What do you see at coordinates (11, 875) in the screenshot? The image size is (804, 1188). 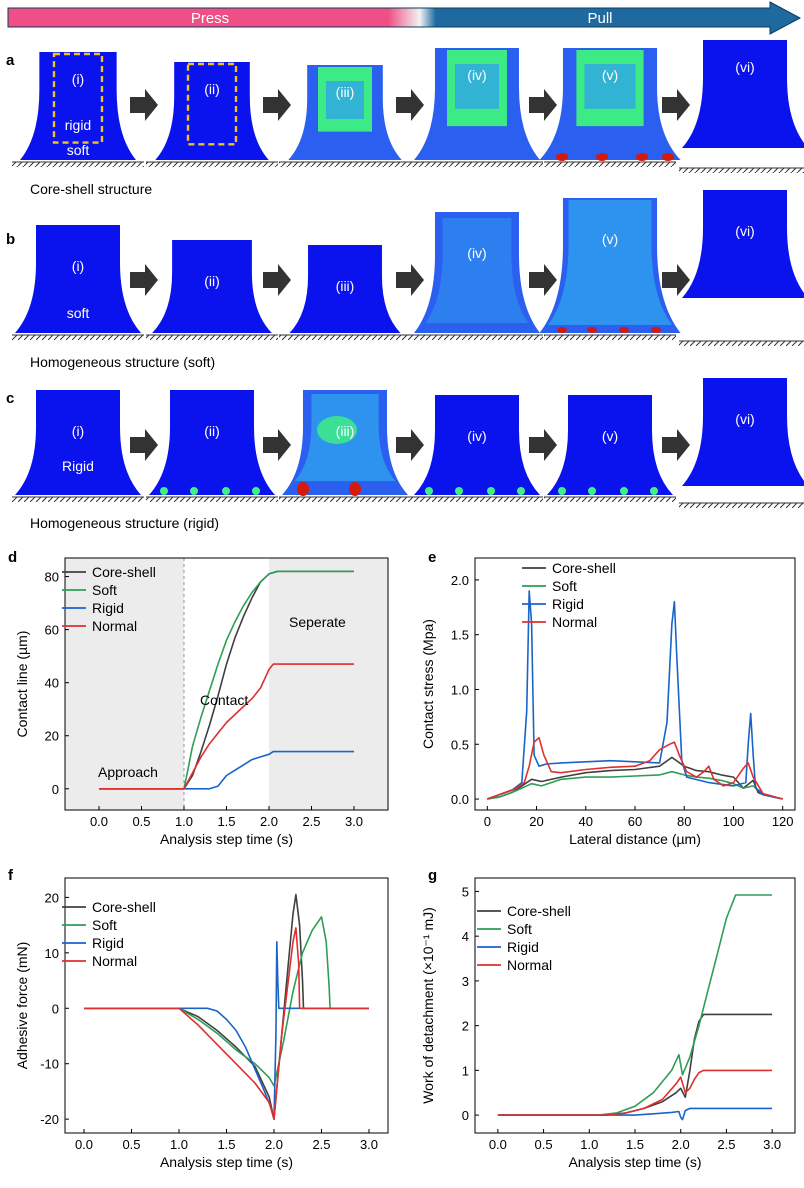 I see `panel-label-f: f` at bounding box center [11, 875].